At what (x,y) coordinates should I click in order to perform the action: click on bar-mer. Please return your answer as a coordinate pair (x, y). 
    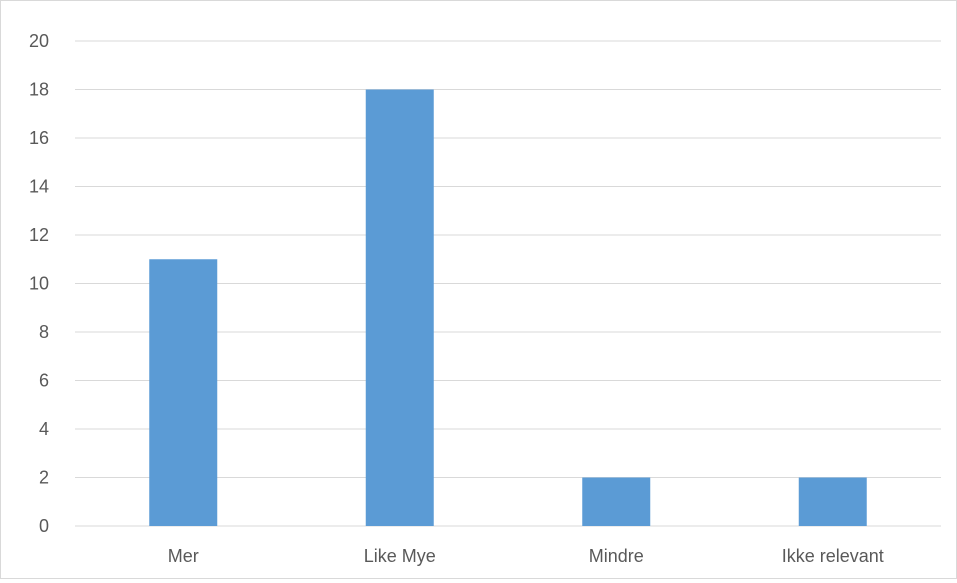
    Looking at the image, I should click on (183, 392).